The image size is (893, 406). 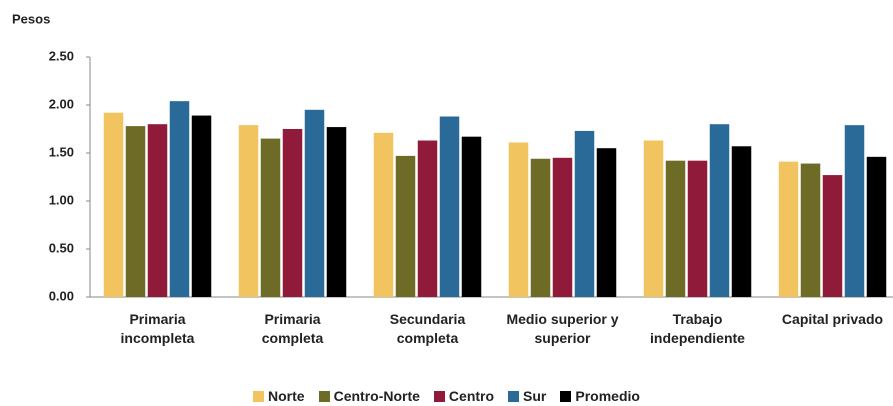 What do you see at coordinates (292, 328) in the screenshot?
I see `x-tick-label: Primaria completa` at bounding box center [292, 328].